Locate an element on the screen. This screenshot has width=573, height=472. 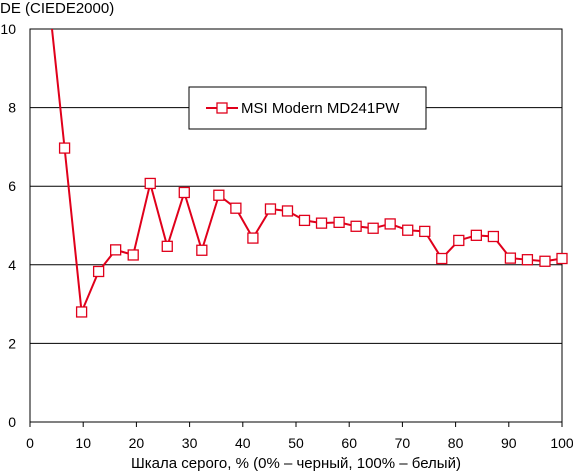
legend: MSI Modern MD241PW is located at coordinates (307, 108).